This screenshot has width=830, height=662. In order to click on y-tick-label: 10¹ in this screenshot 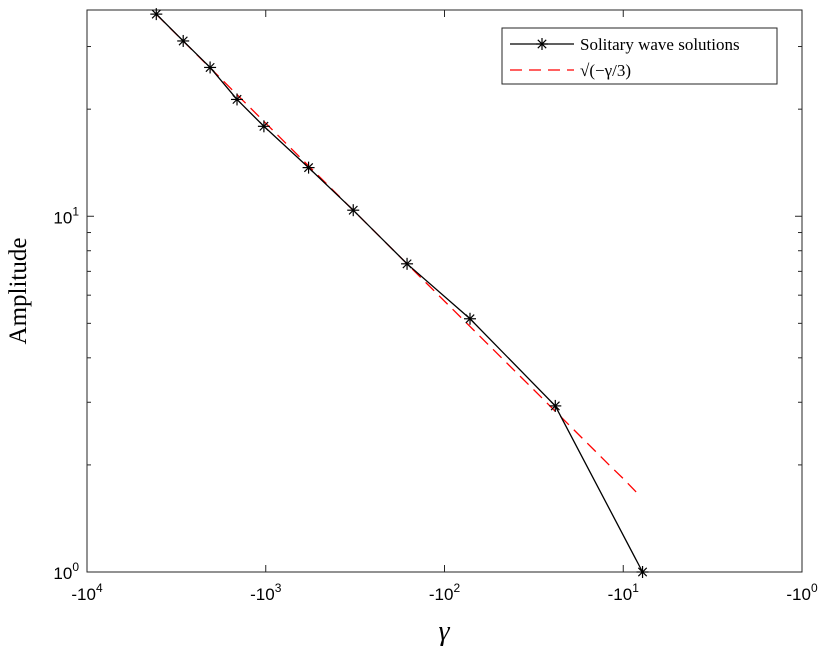, I will do `click(66, 215)`.